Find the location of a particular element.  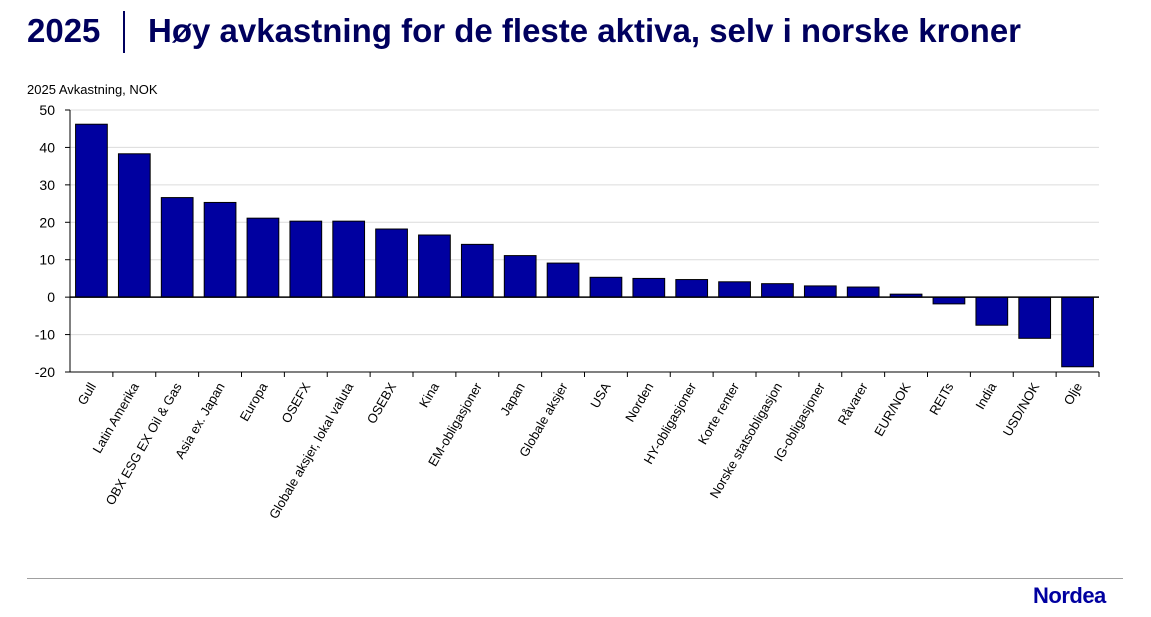

x-tick-label: USD/NOK is located at coordinates (1021, 409).